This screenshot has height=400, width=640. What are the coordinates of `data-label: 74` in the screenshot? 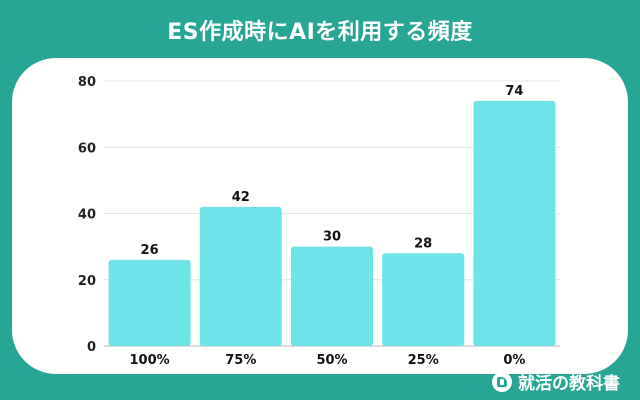 It's located at (514, 91).